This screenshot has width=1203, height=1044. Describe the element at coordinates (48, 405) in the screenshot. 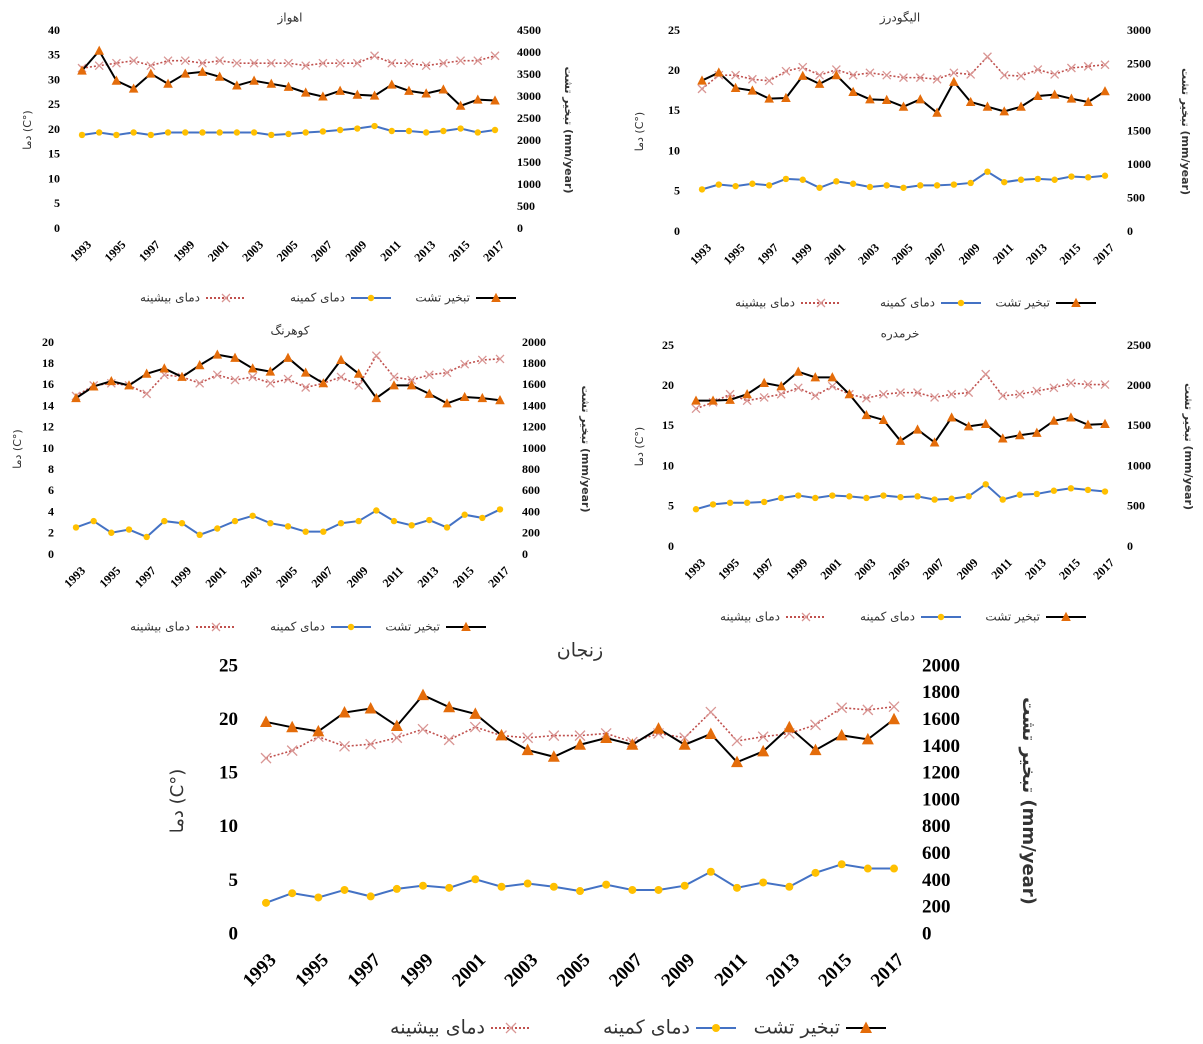

I see `y-tick-label: 14` at that location.